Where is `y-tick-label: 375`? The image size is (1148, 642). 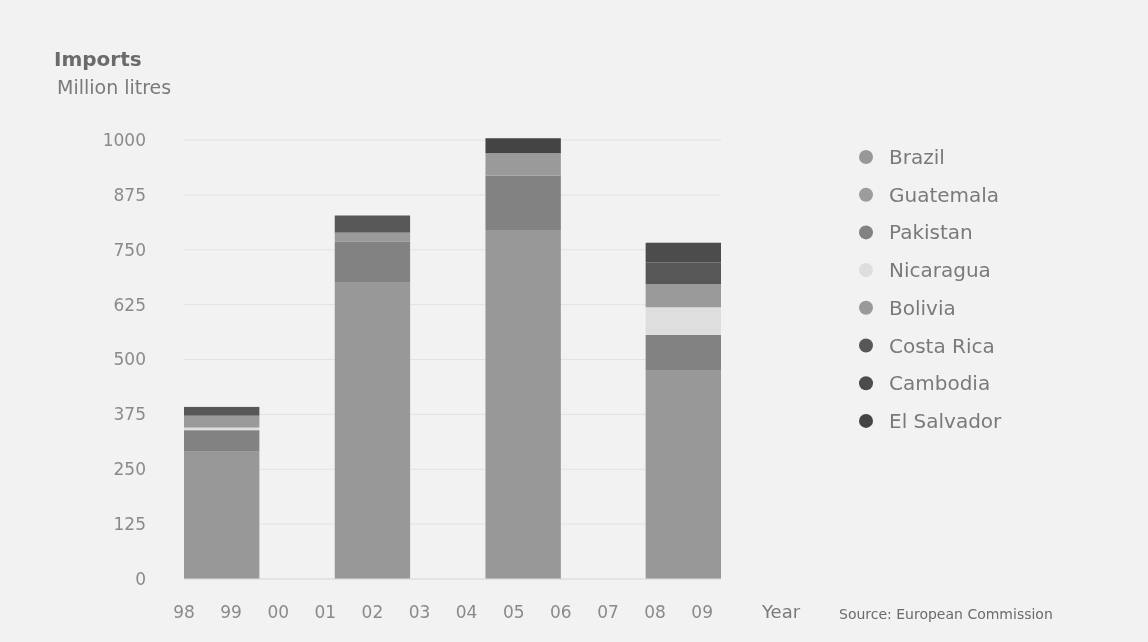
y-tick-label: 375 is located at coordinates (129, 414).